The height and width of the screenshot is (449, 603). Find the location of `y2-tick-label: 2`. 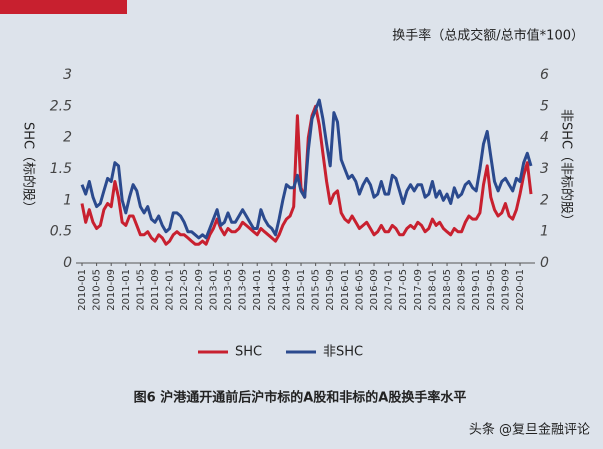

y2-tick-label: 2 is located at coordinates (544, 200).